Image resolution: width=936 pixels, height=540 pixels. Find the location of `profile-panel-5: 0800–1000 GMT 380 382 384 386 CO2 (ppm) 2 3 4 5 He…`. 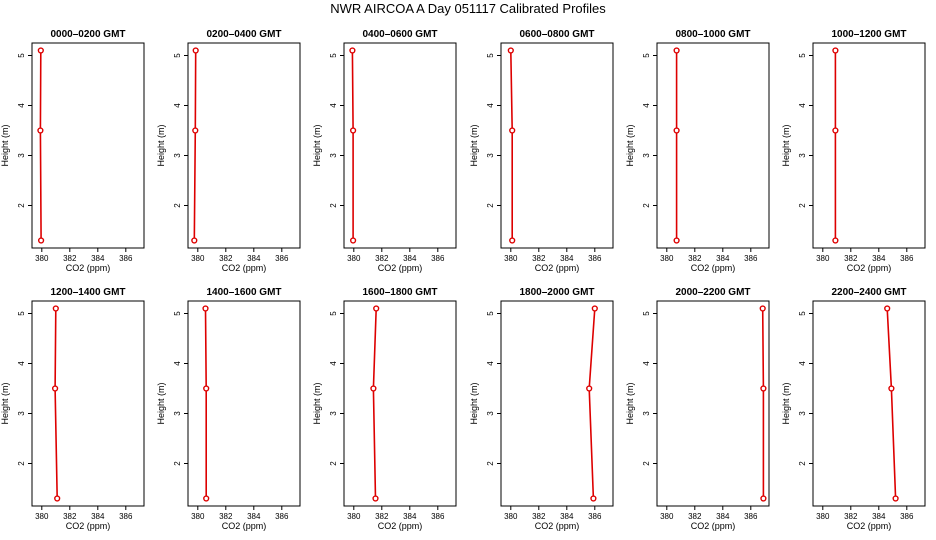

profile-panel-5: 0800–1000 GMT 380 382 384 386 CO2 (ppm) 2 3 4 5 He… is located at coordinates (697, 151).